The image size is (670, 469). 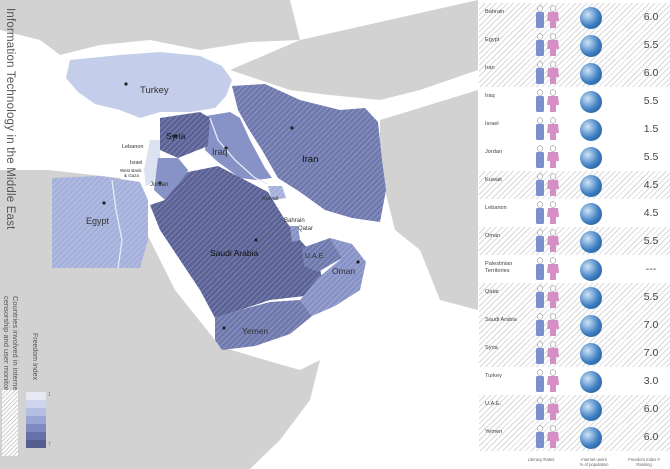 I want to click on country-name: Iraq, so click(x=490, y=96).